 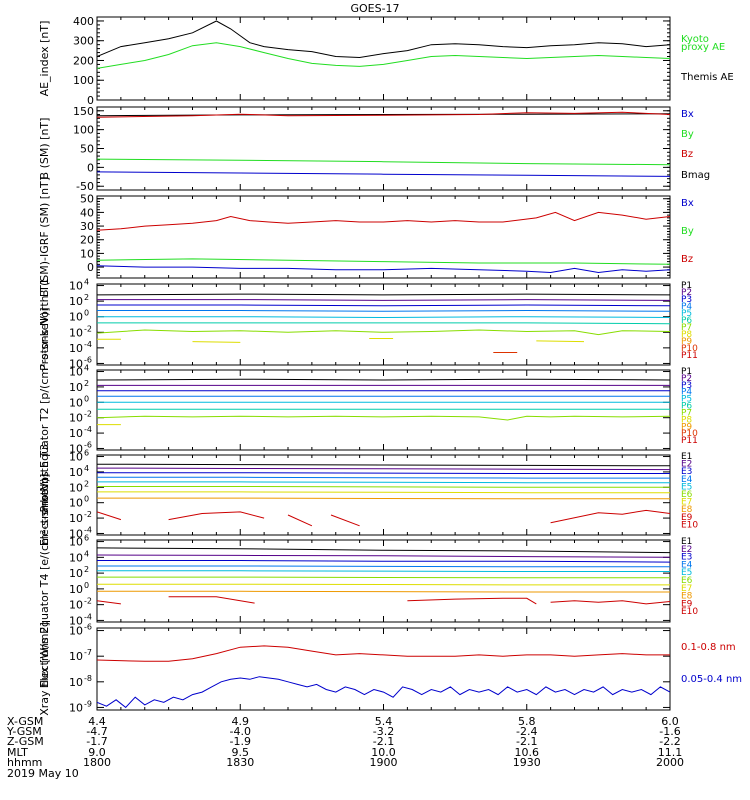 I want to click on legend-entry: proxy AE, so click(x=703, y=47).